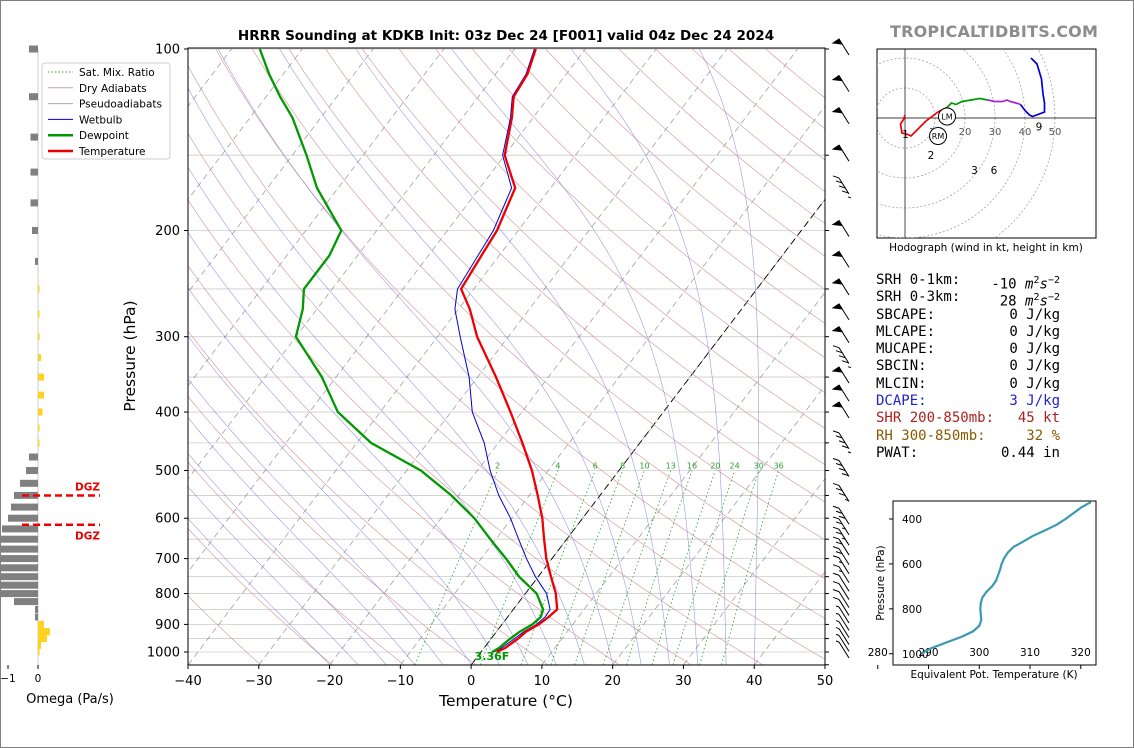  What do you see at coordinates (1032, 87) in the screenshot?
I see `hodograph-trace` at bounding box center [1032, 87].